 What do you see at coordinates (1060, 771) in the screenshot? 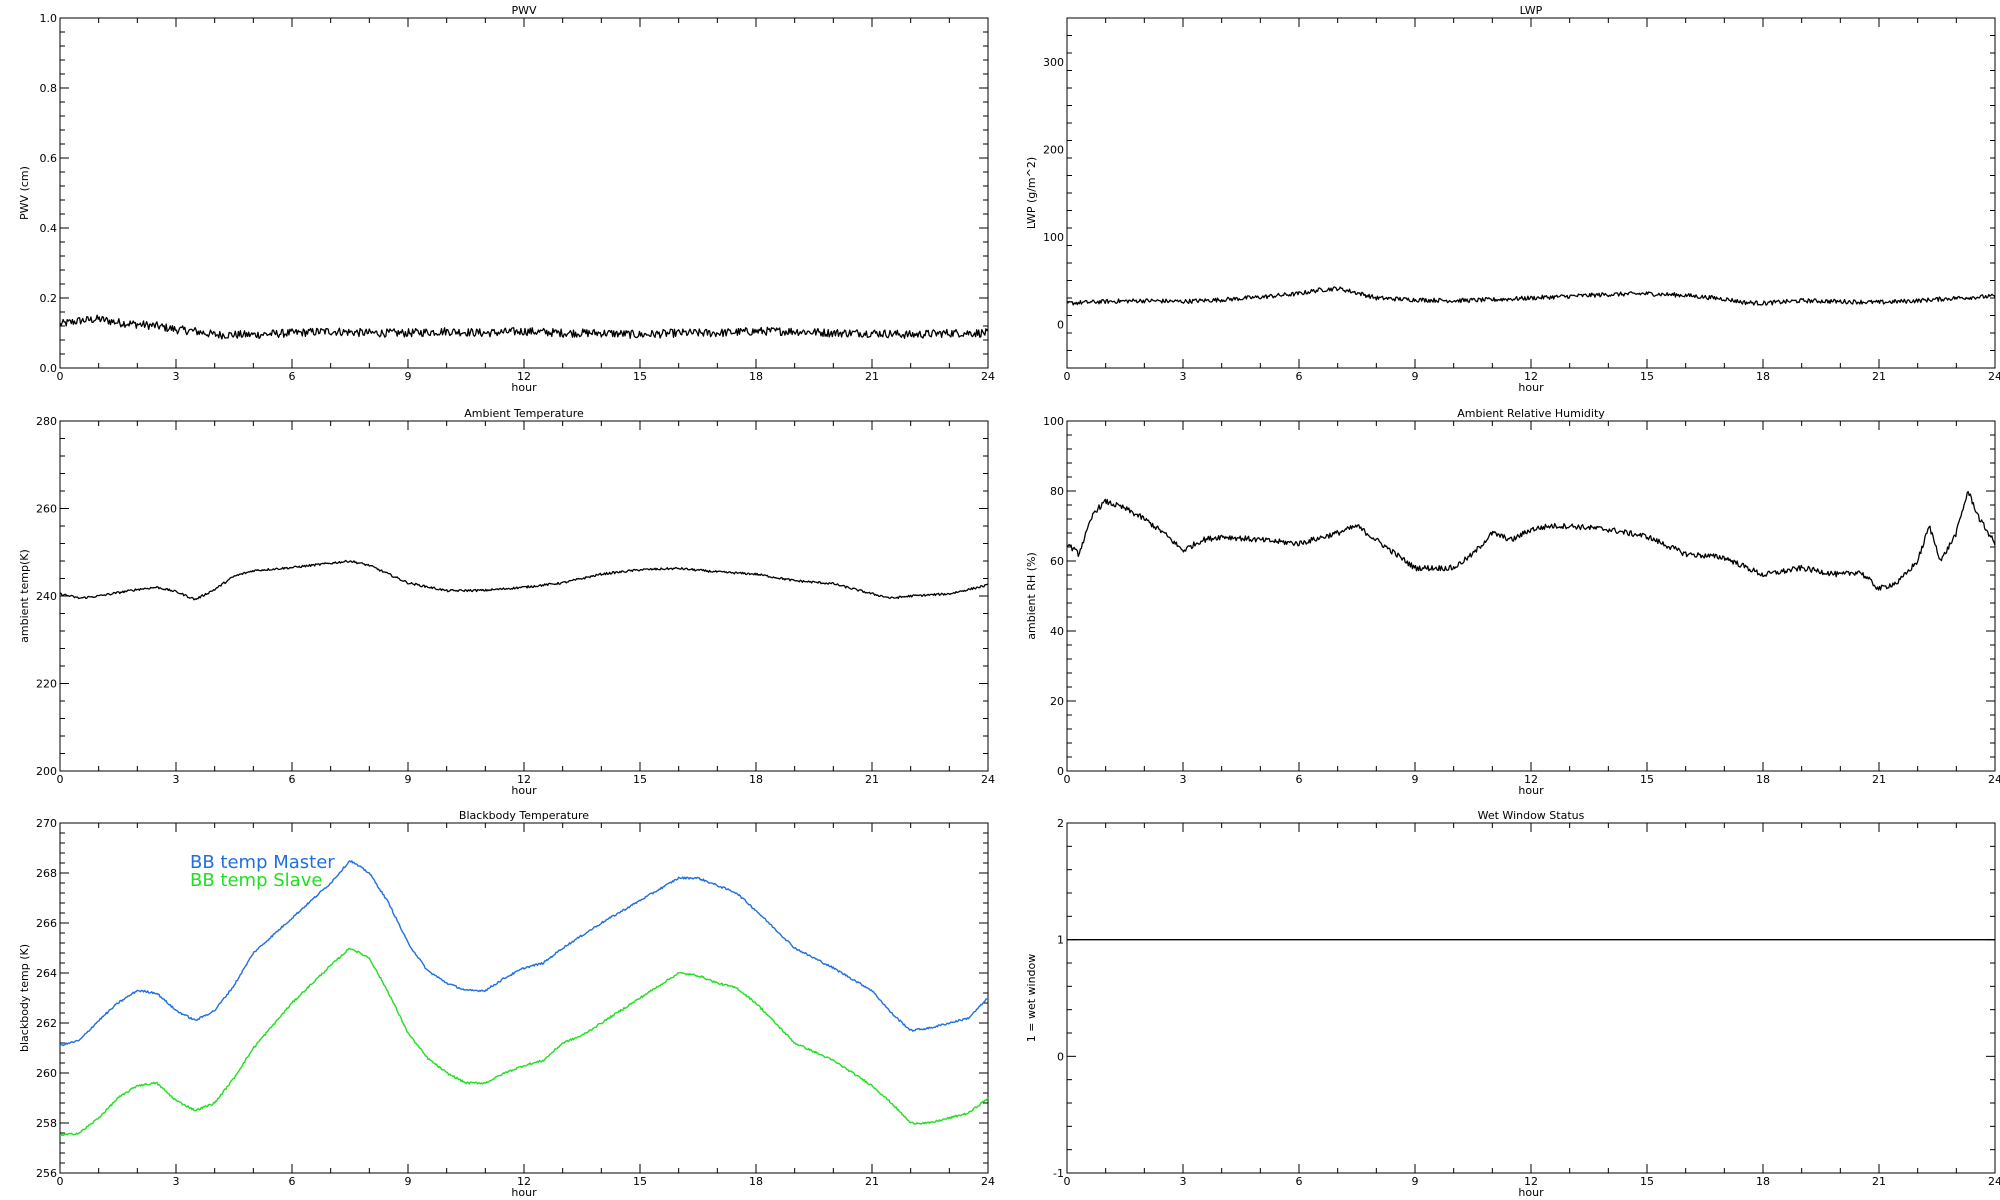
I see `ambient_rh-y-tick-label: 0` at bounding box center [1060, 771].